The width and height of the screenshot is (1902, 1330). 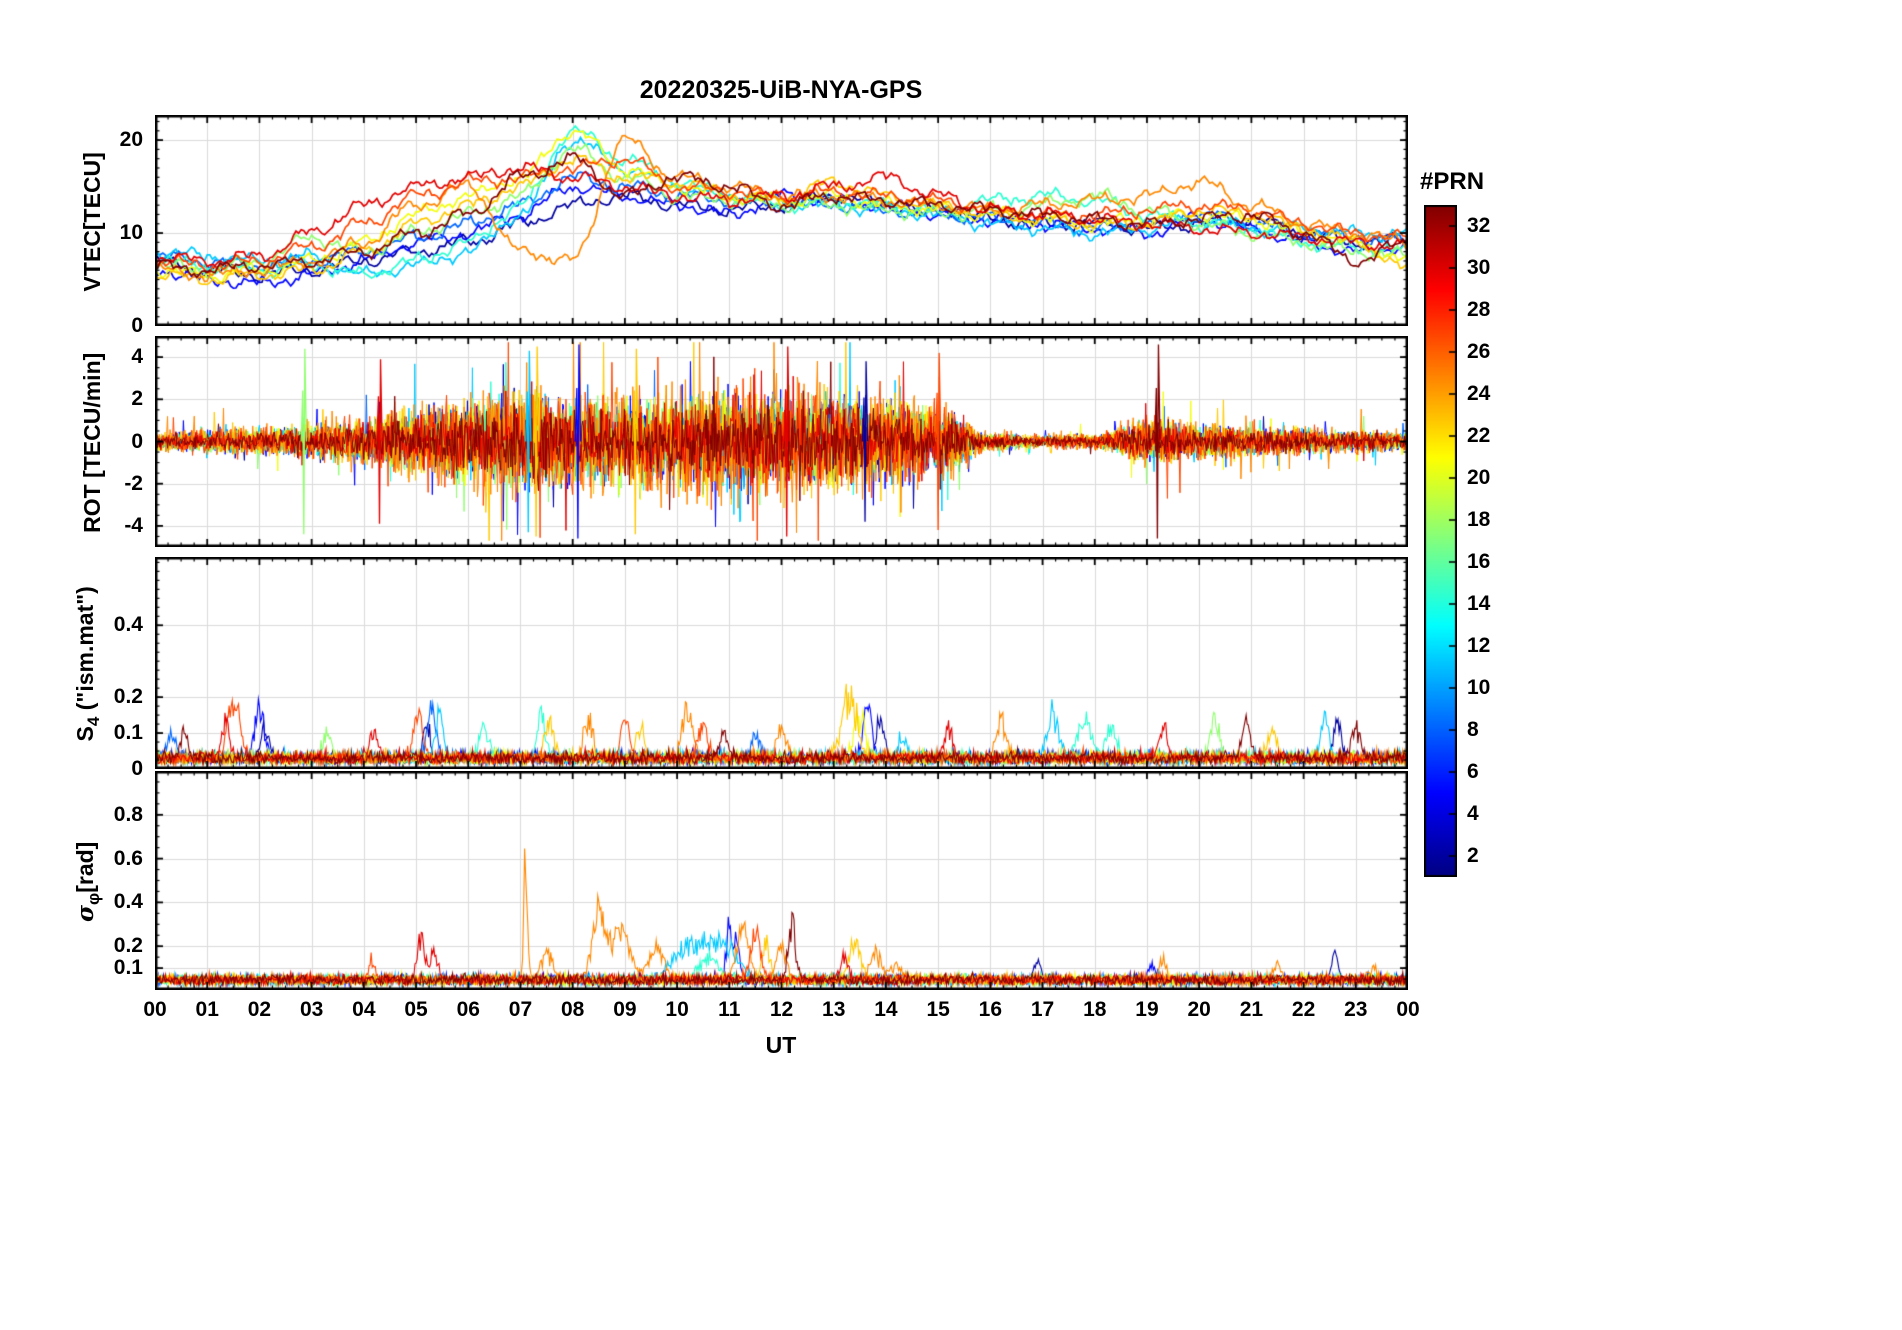 What do you see at coordinates (311, 1009) in the screenshot?
I see `x-tick-label: 03` at bounding box center [311, 1009].